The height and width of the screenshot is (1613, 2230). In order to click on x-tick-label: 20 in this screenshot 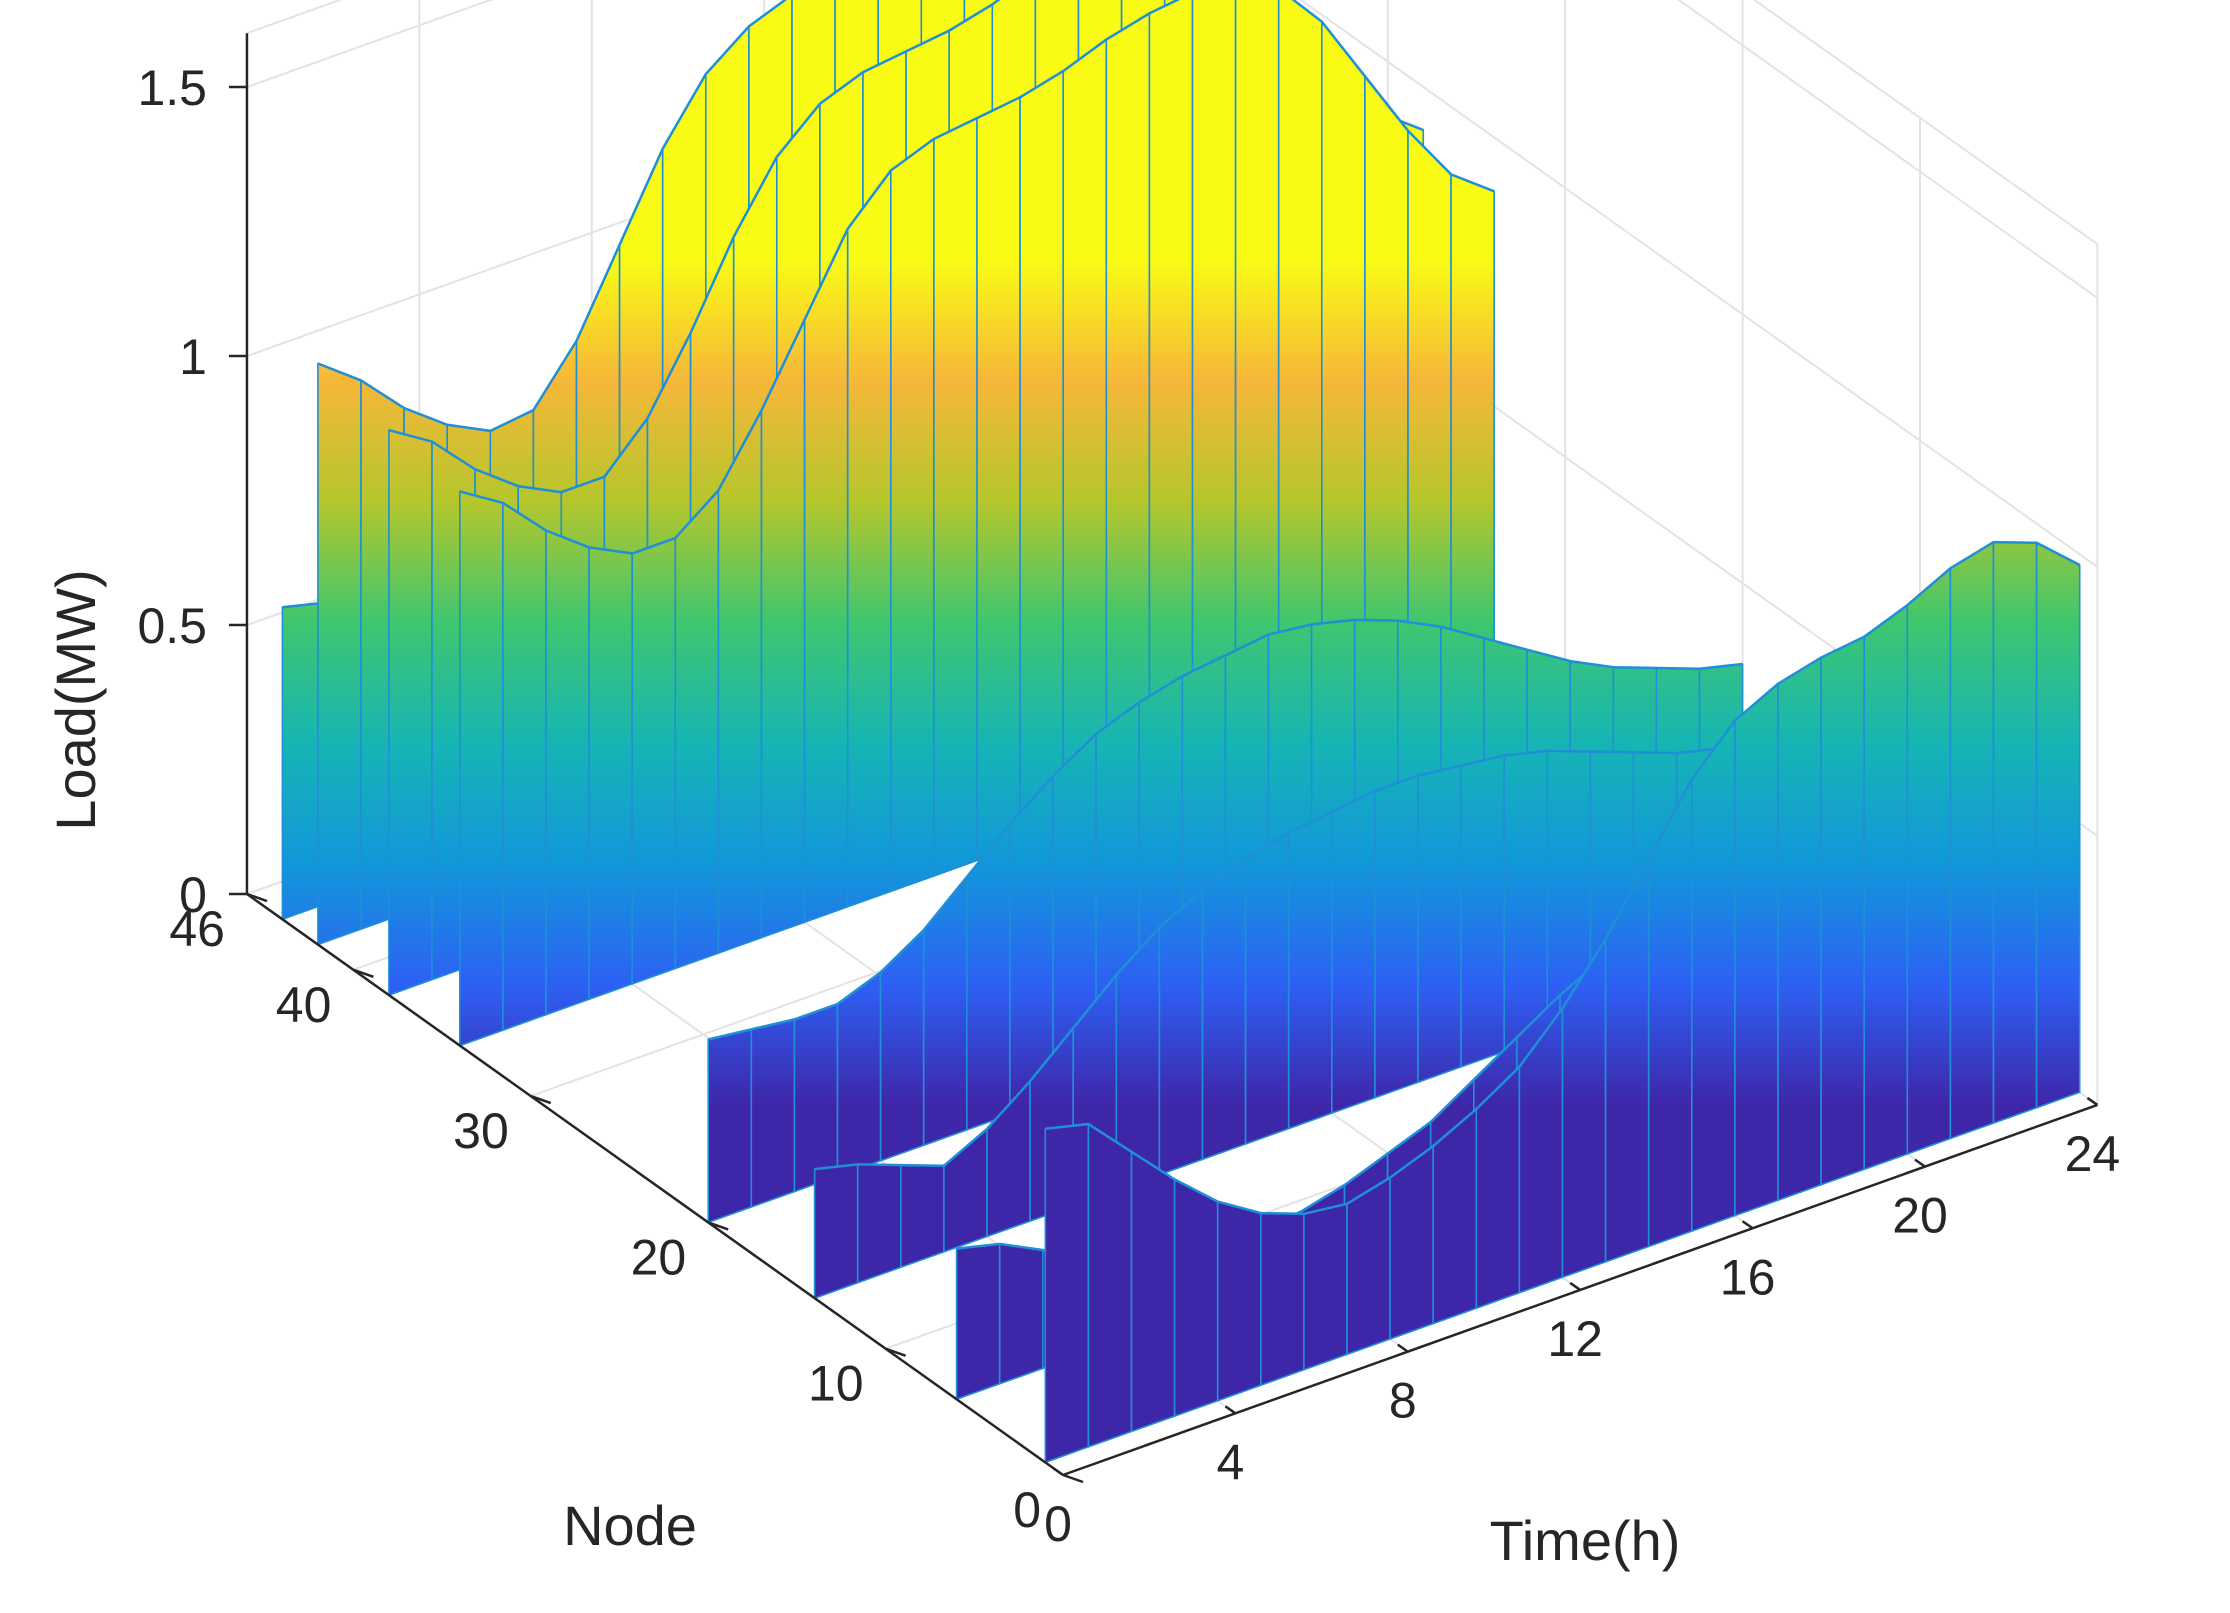, I will do `click(1920, 1216)`.